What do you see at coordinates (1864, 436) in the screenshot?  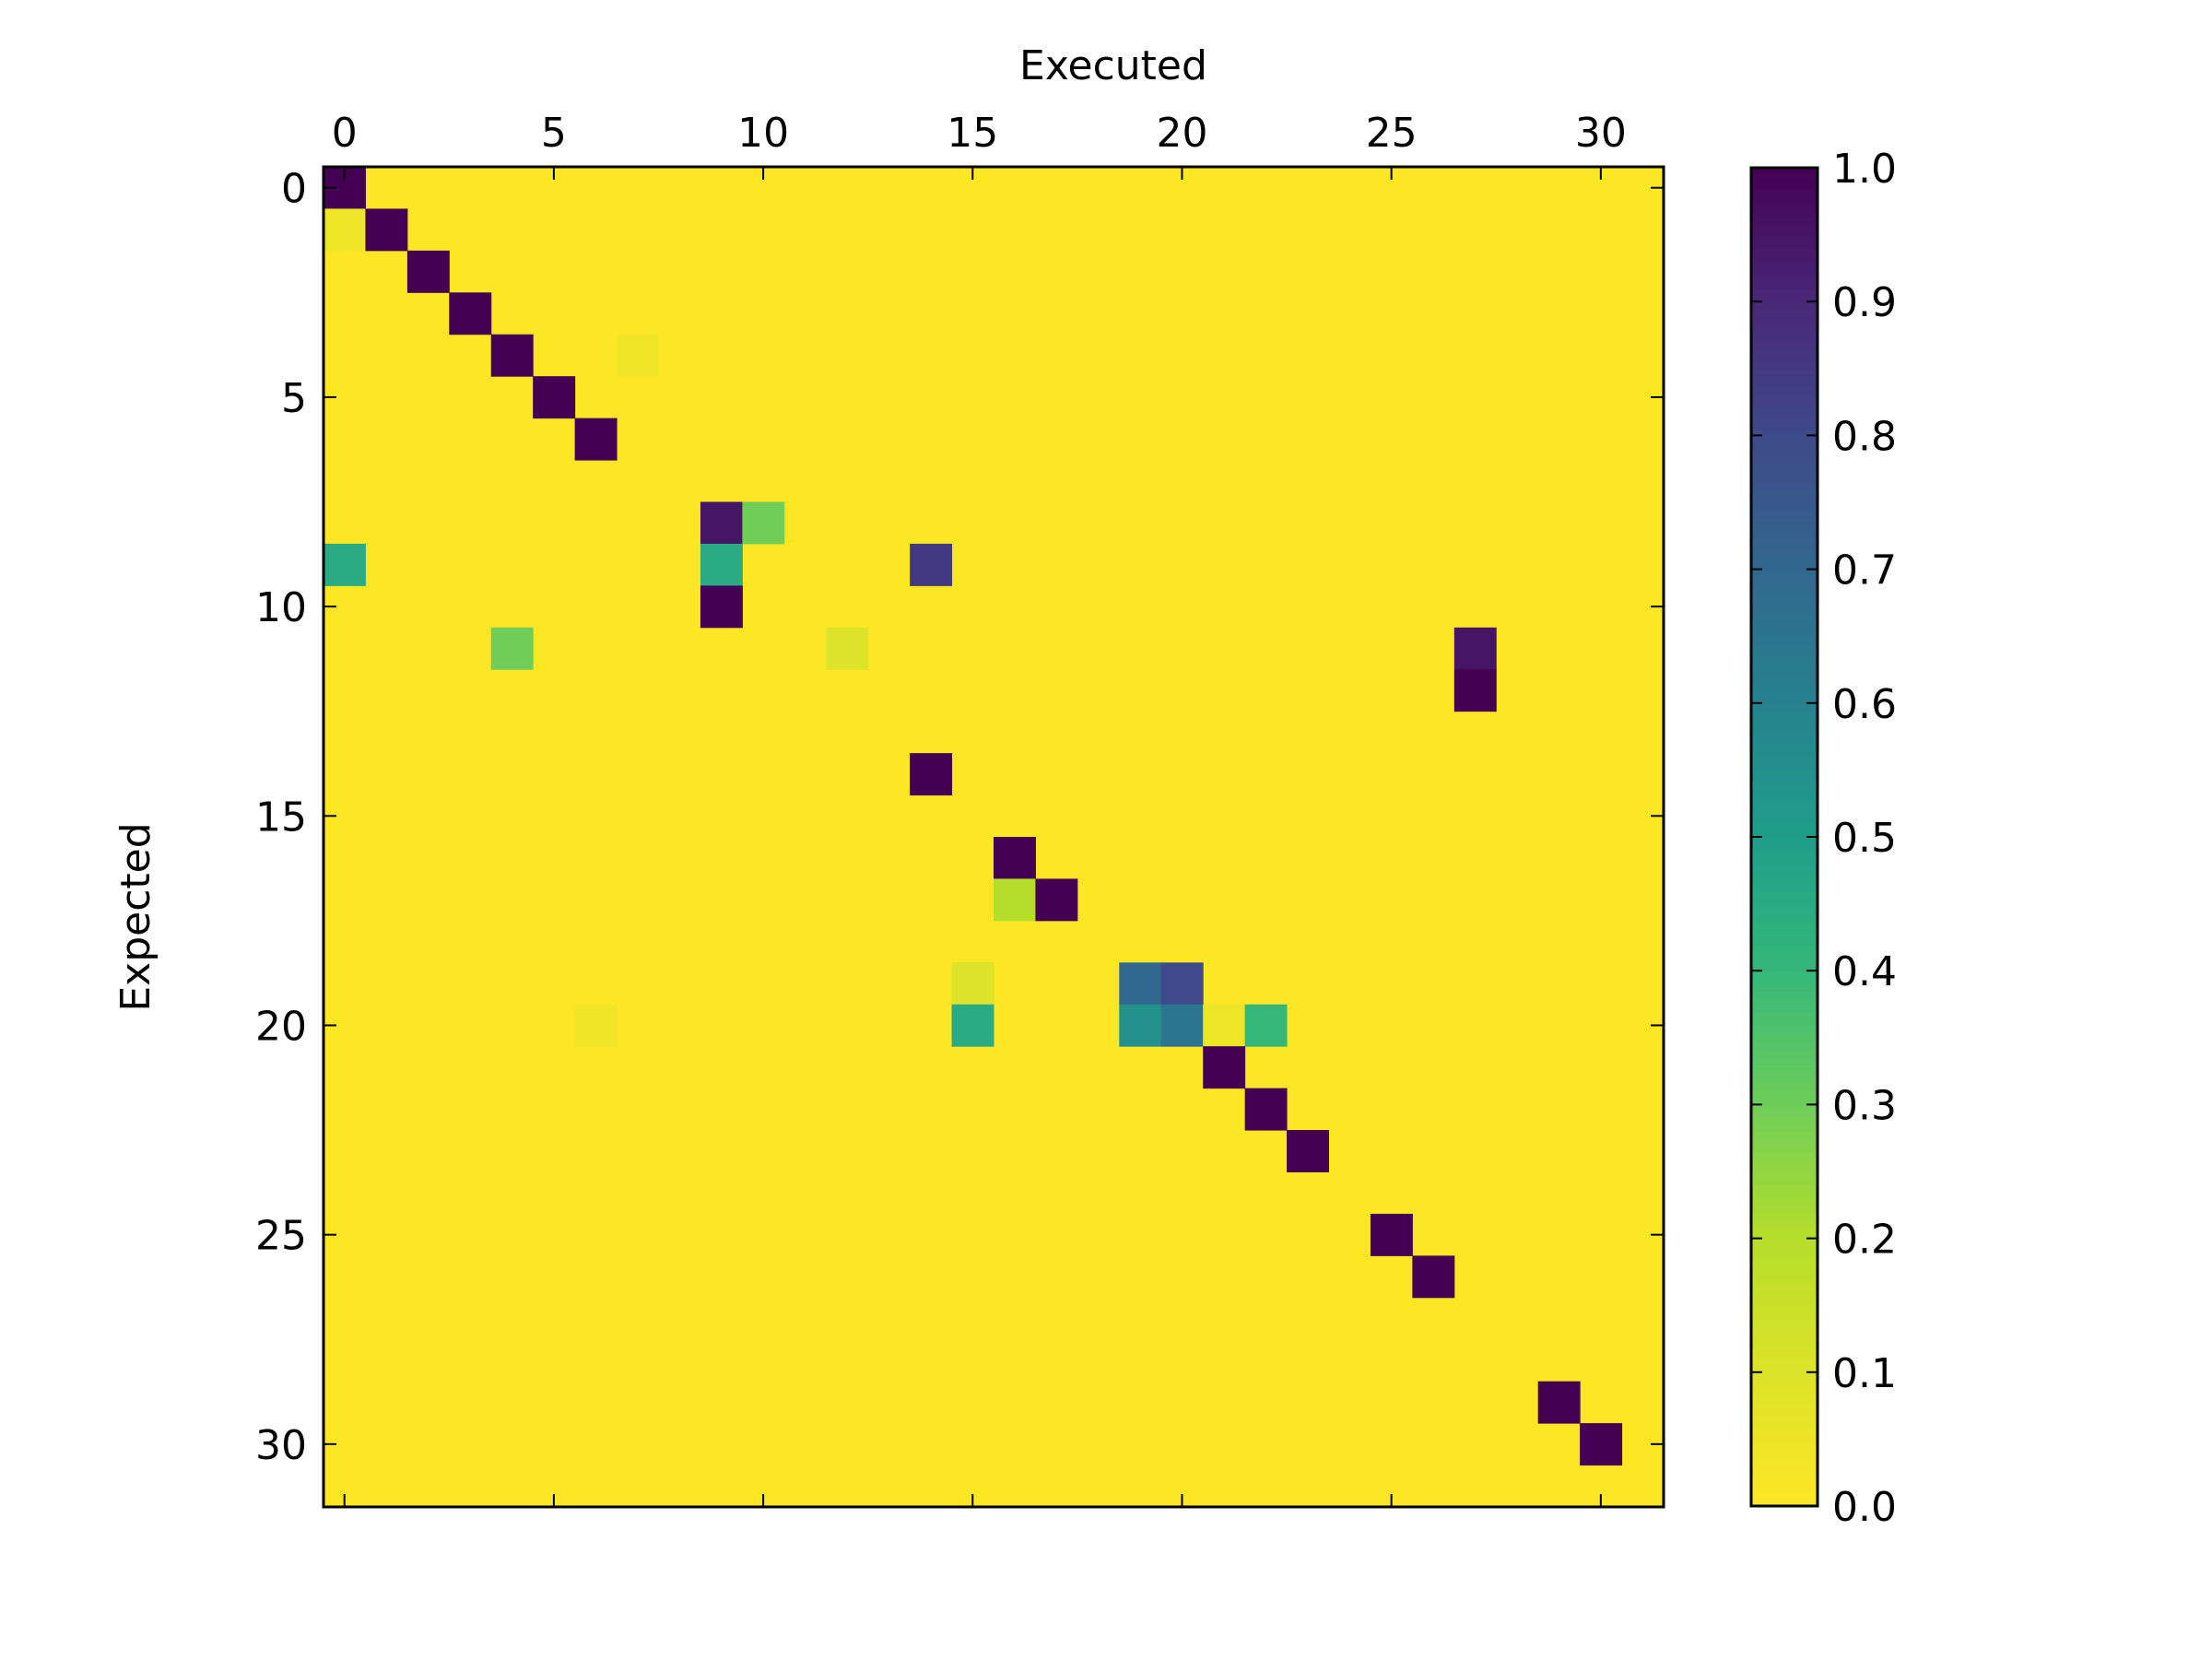 I see `colorbar-tick-label: 0.8` at bounding box center [1864, 436].